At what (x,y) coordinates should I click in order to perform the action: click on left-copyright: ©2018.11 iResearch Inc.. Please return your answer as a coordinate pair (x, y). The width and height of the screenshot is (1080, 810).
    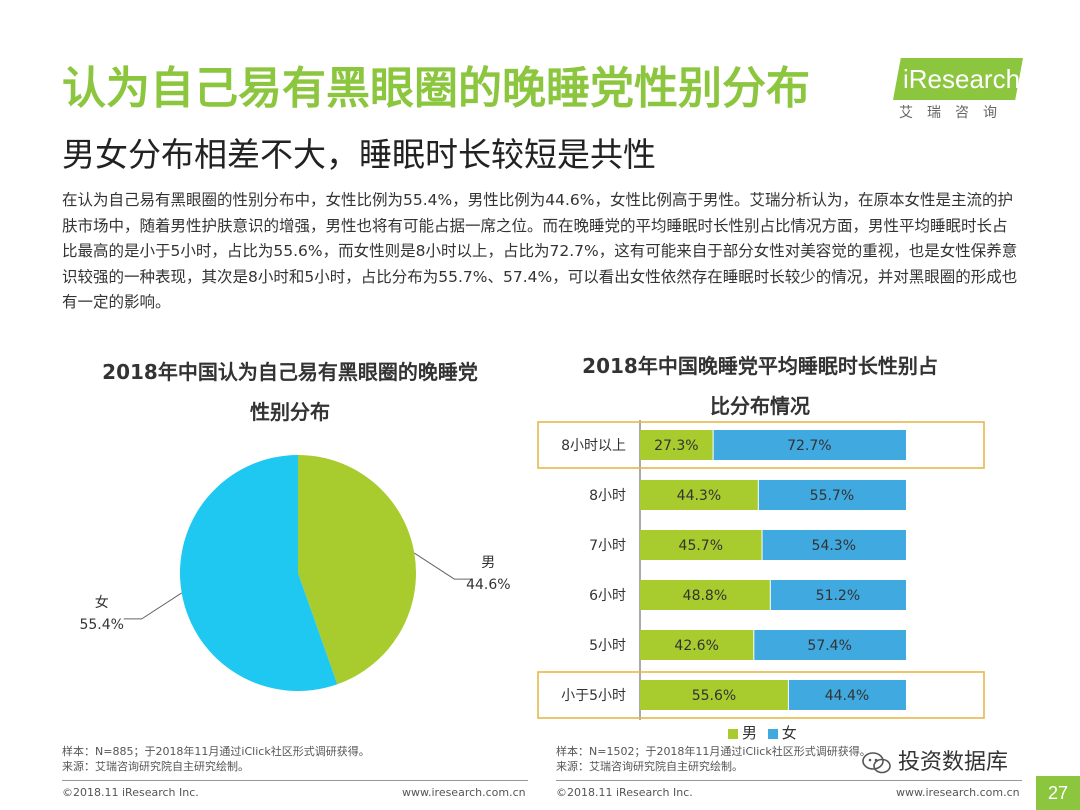
    Looking at the image, I should click on (130, 792).